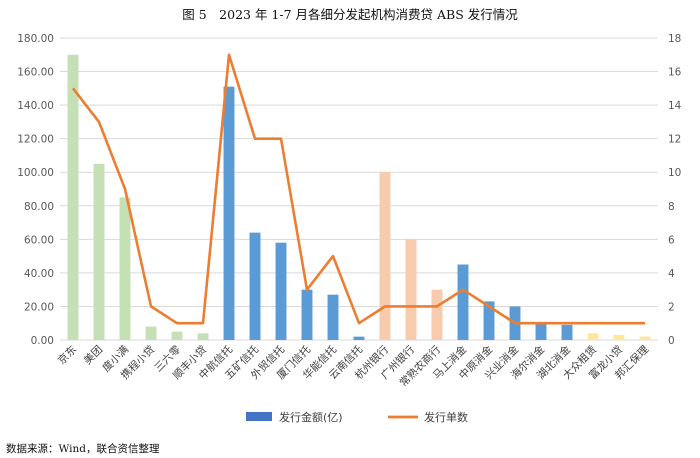 Image resolution: width=700 pixels, height=458 pixels. I want to click on y-left-tick-label: 180.00, so click(35, 39).